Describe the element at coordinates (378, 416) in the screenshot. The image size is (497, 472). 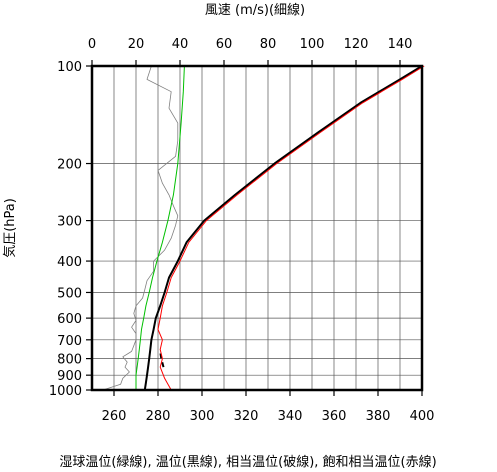
I see `bottom-tick-label: 380` at that location.